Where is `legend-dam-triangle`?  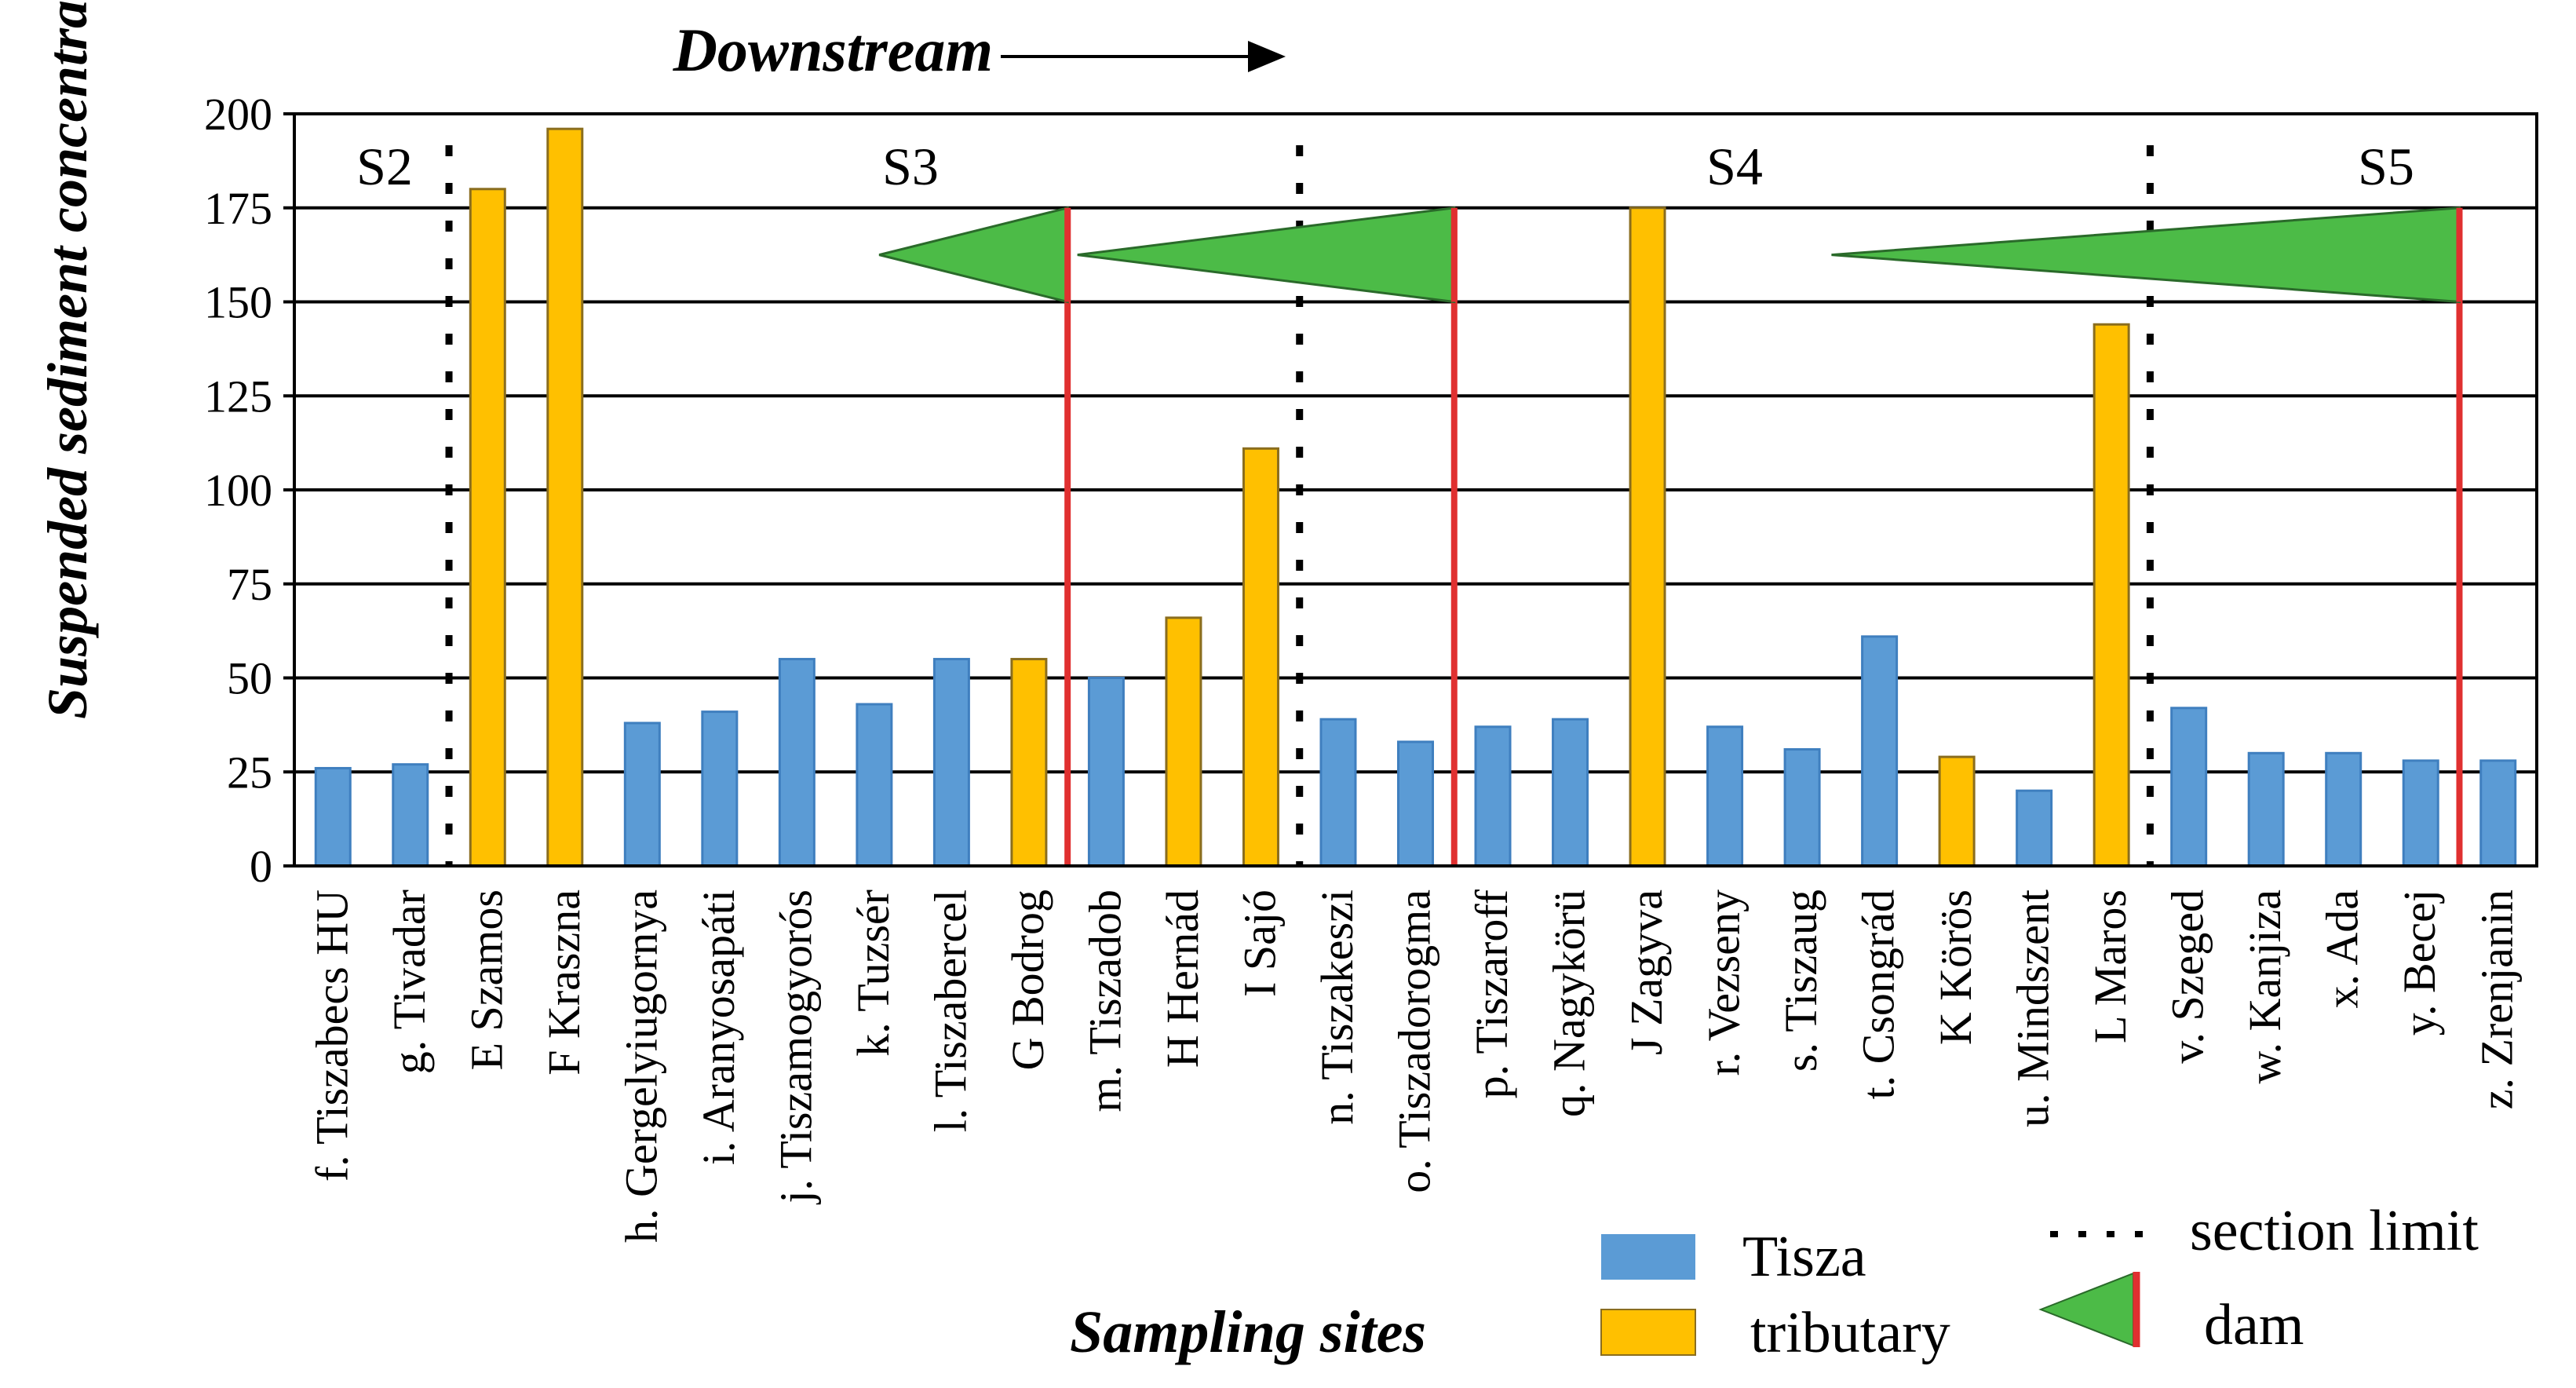
legend-dam-triangle is located at coordinates (2086, 1309).